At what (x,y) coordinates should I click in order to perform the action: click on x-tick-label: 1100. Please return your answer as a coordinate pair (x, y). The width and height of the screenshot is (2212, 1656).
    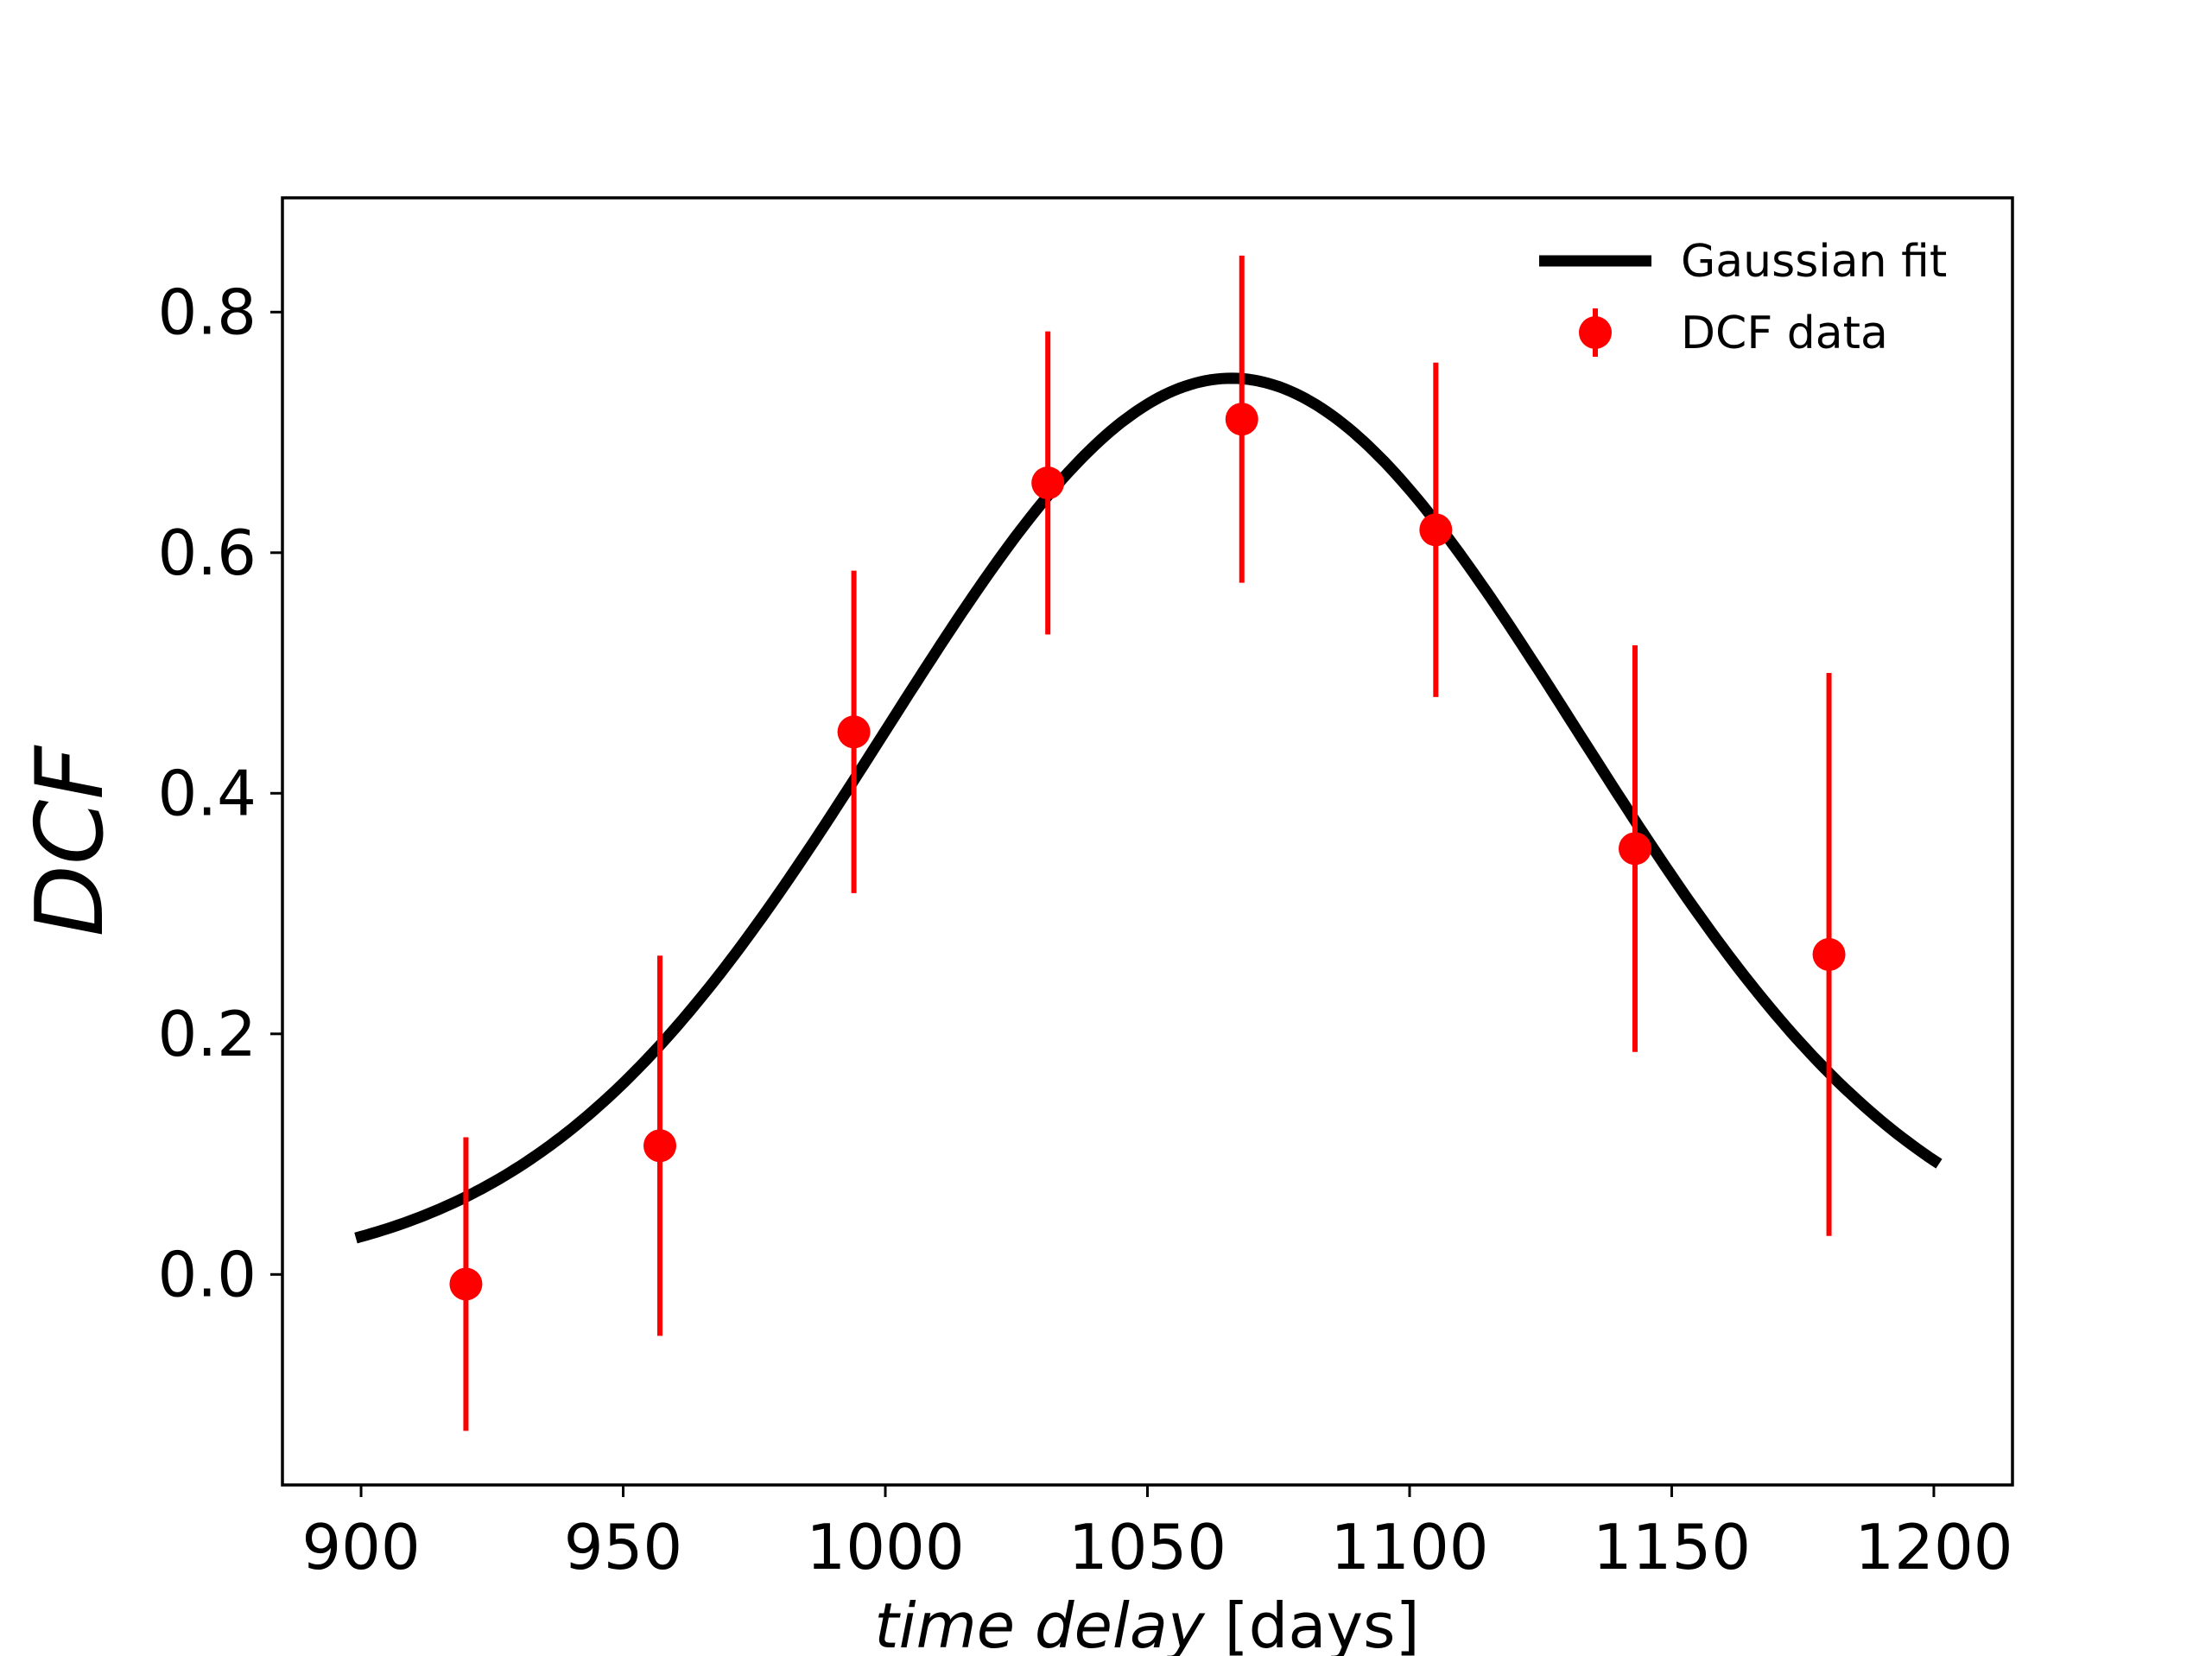
    Looking at the image, I should click on (1409, 1547).